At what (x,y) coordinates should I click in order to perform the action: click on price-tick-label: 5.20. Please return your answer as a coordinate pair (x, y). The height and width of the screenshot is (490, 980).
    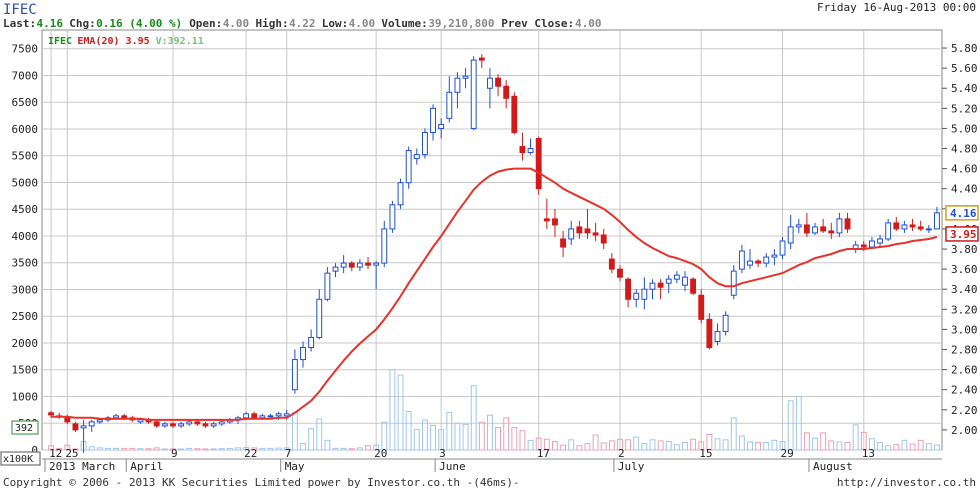
    Looking at the image, I should click on (964, 108).